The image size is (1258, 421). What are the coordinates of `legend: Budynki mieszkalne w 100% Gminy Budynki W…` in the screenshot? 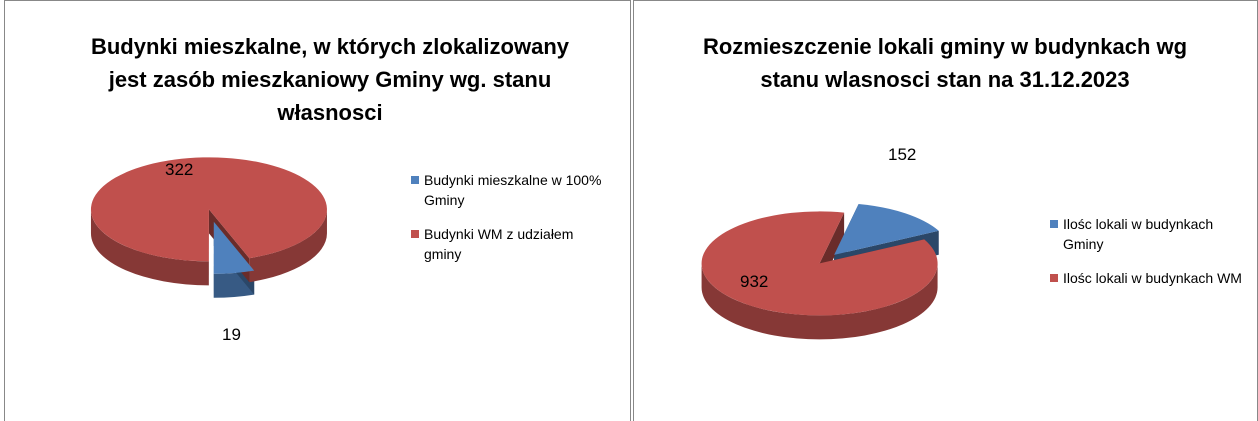 It's located at (511, 224).